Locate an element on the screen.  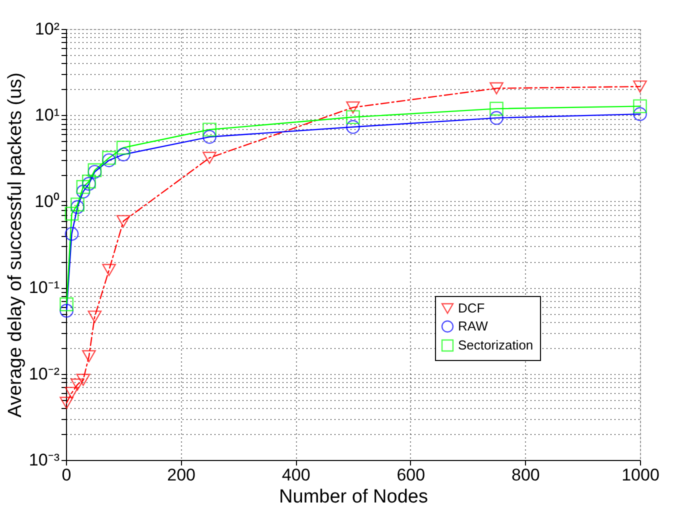
legend-label: RAW is located at coordinates (473, 326).